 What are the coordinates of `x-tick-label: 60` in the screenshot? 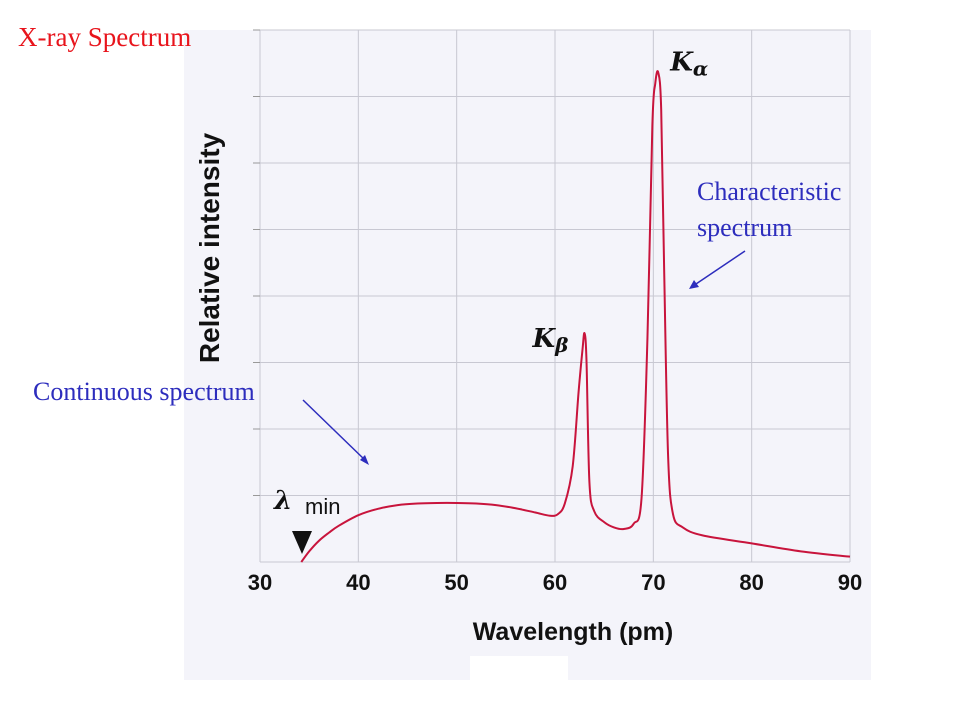 It's located at (555, 582).